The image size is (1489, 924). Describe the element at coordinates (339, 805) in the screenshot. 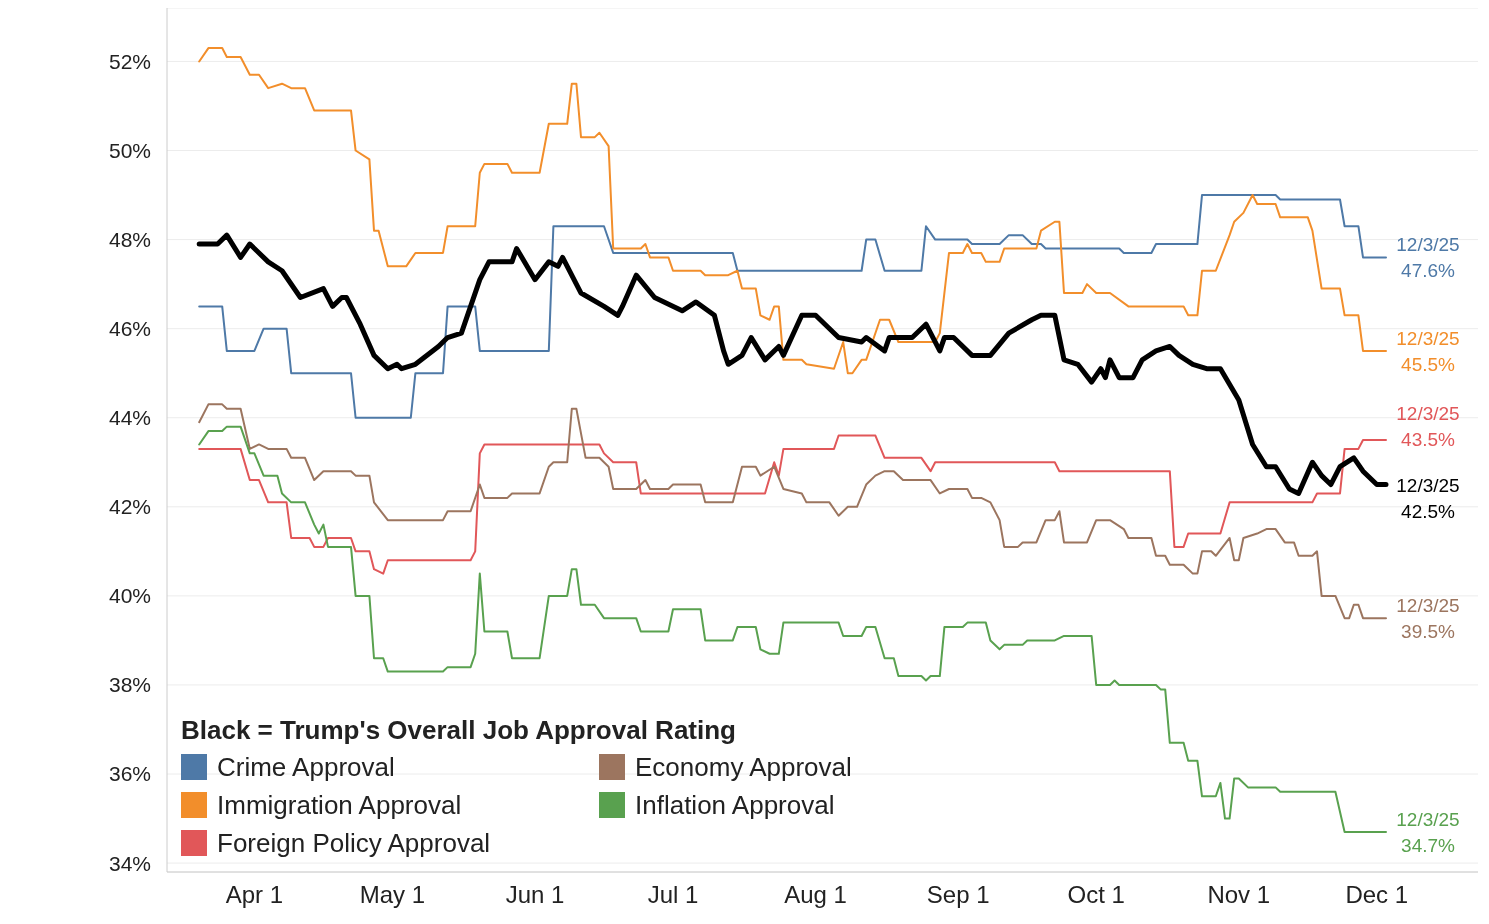

I see `legend-label: Immigration Approval` at that location.